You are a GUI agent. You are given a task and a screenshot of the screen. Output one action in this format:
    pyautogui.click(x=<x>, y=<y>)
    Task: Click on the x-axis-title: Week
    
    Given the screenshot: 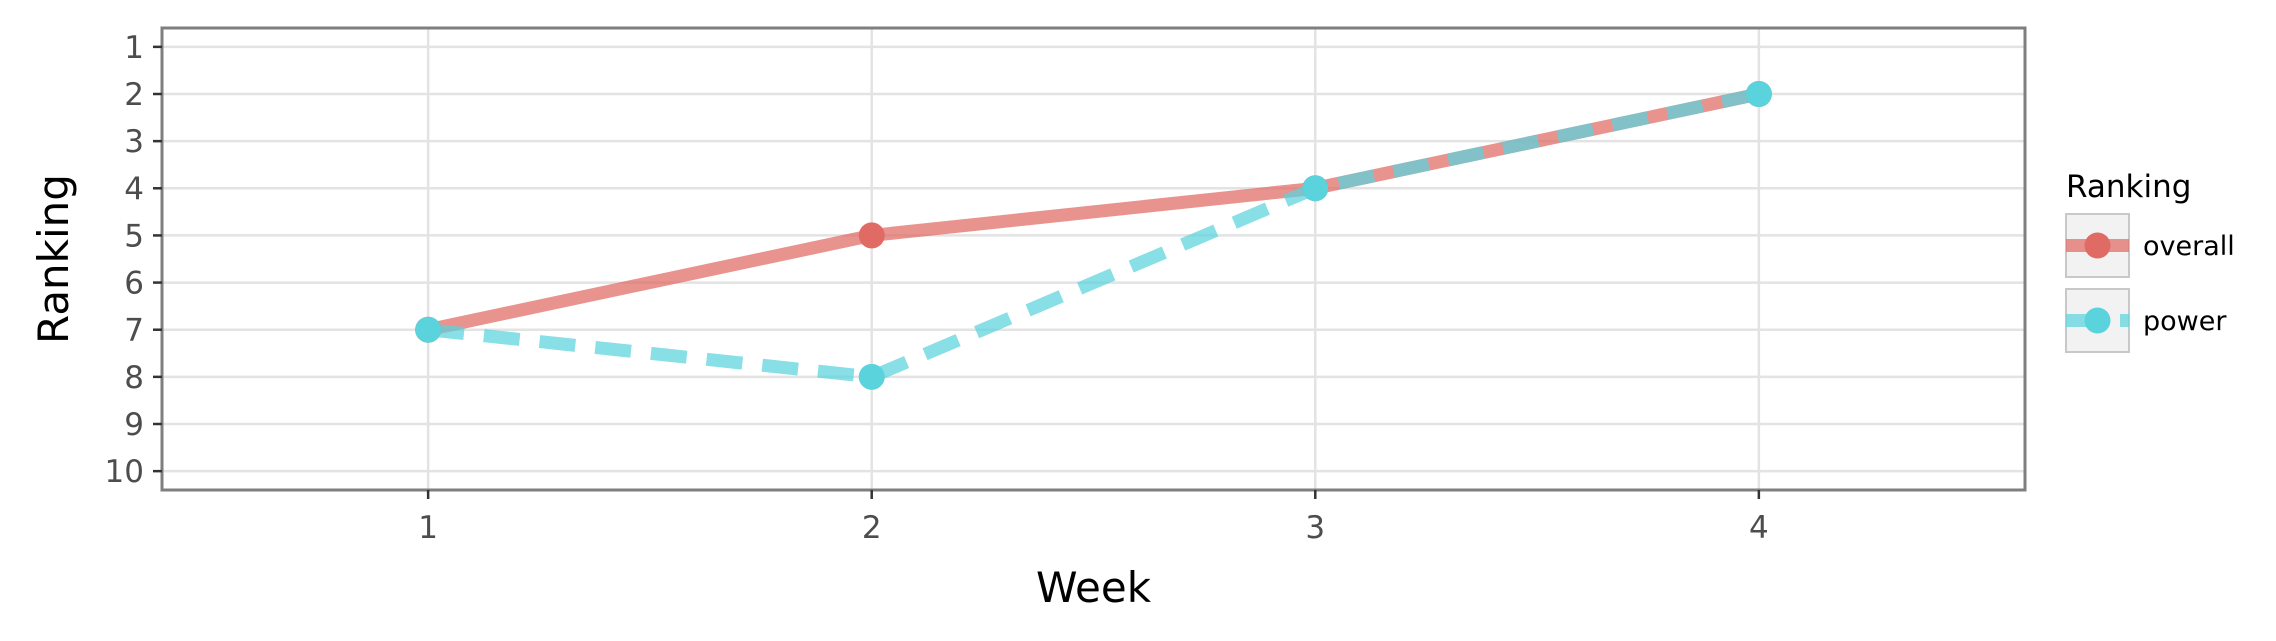 What is the action you would take?
    pyautogui.click(x=1094, y=587)
    